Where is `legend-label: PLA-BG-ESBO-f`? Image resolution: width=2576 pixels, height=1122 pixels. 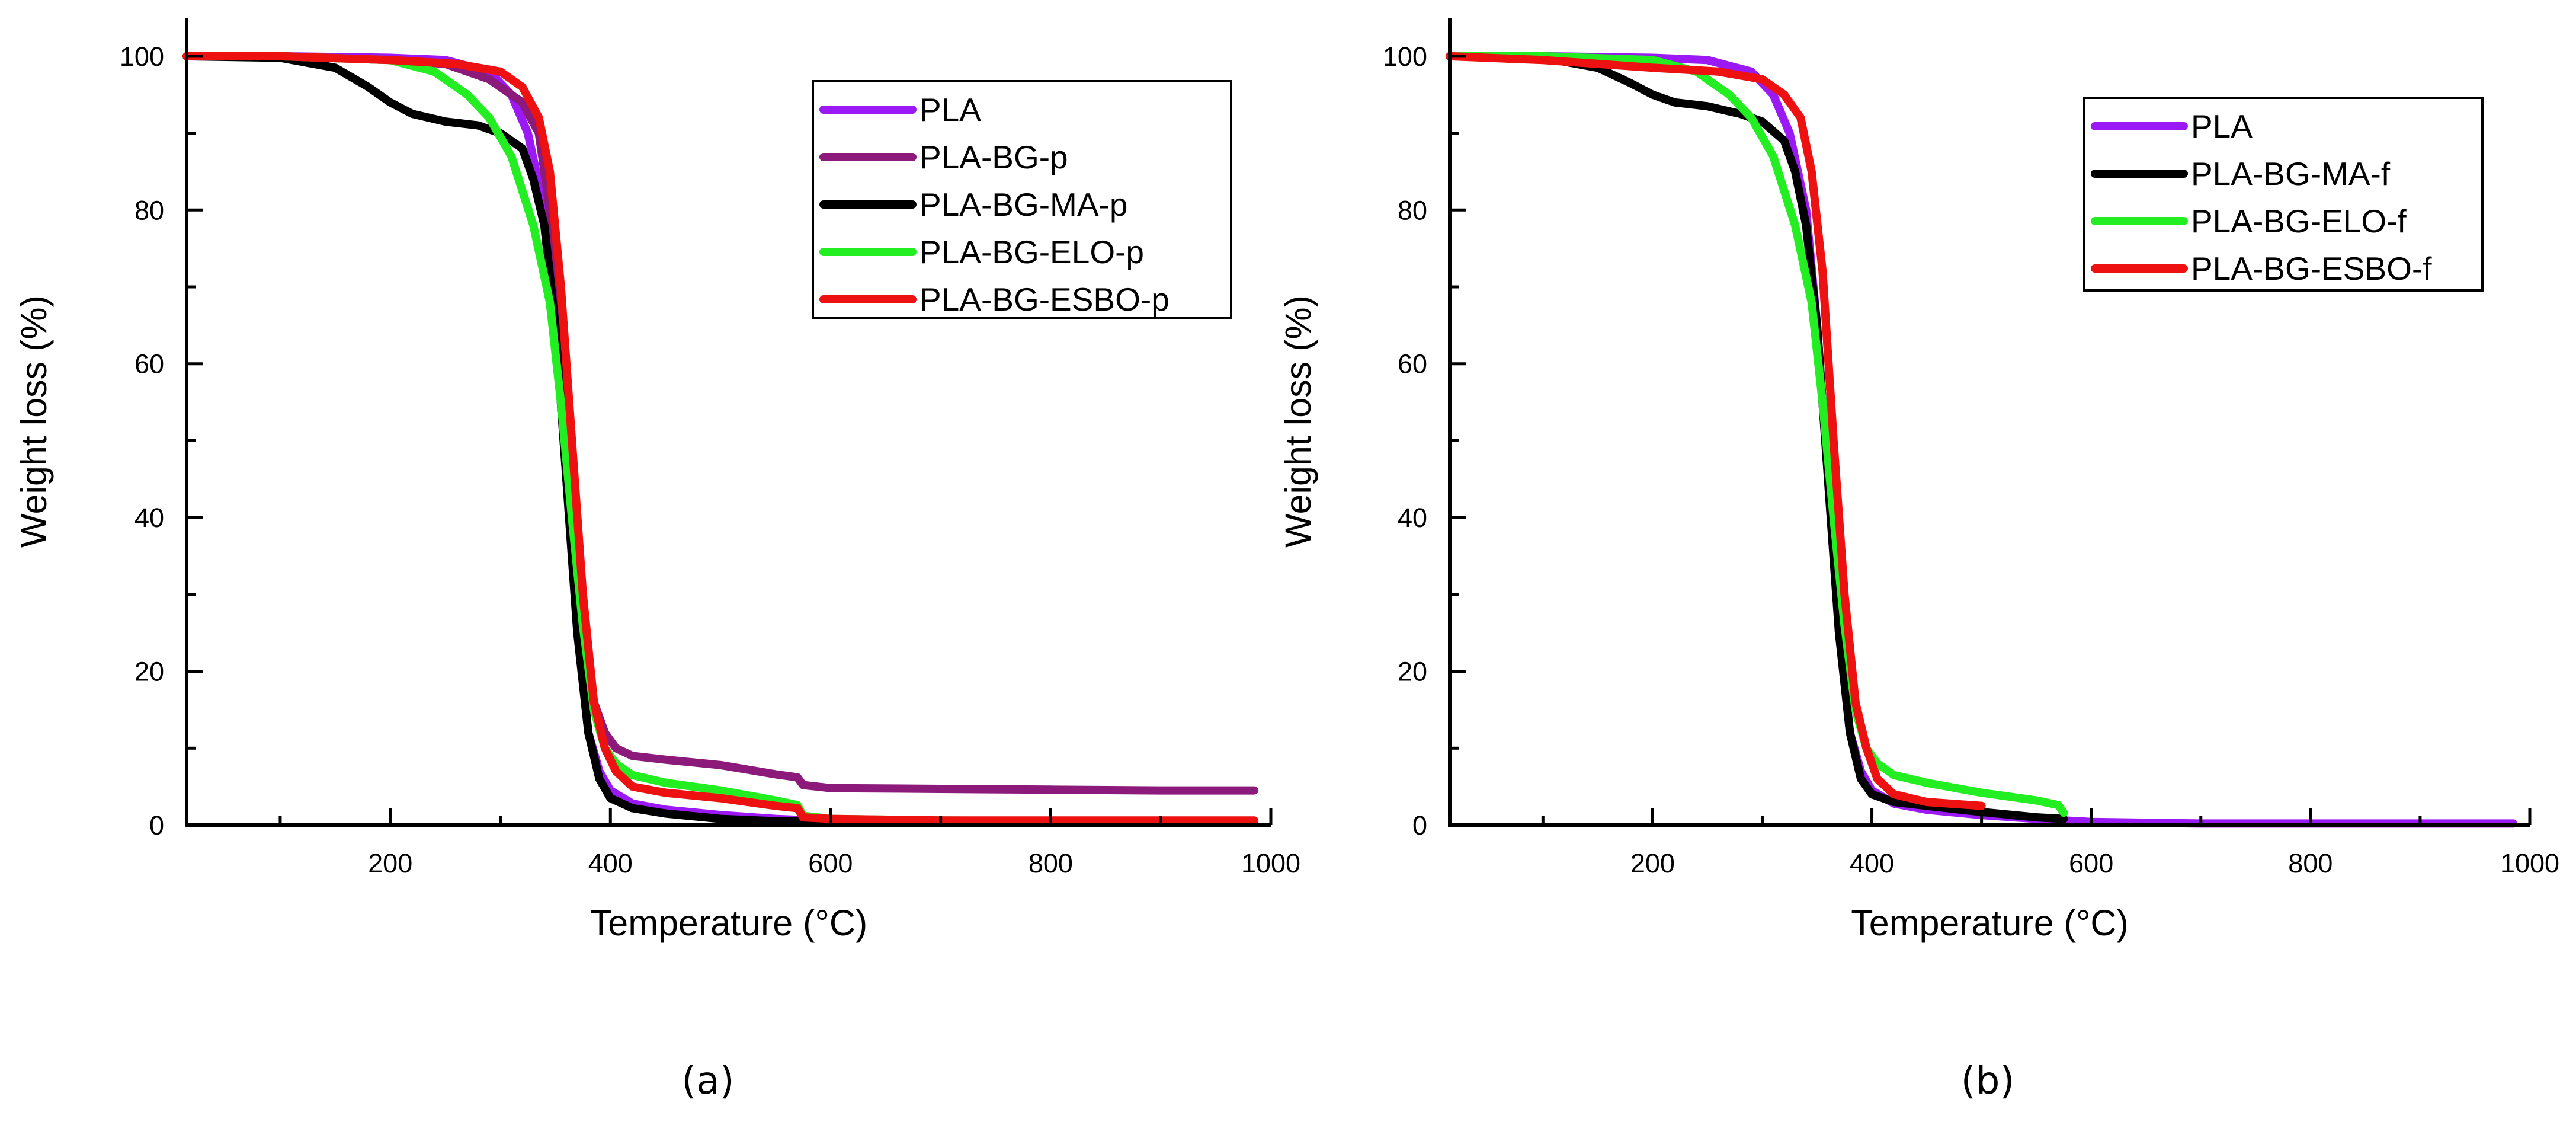 legend-label: PLA-BG-ESBO-f is located at coordinates (2311, 268).